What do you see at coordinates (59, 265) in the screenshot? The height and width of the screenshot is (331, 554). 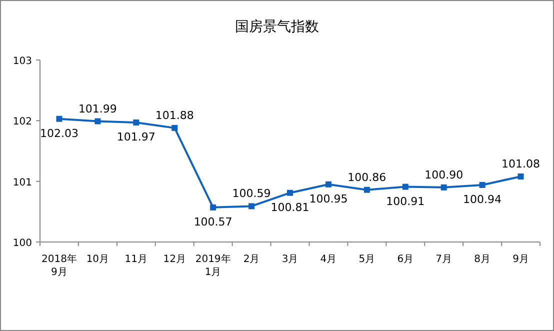 I see `x-tick-label: 2018年 9月` at bounding box center [59, 265].